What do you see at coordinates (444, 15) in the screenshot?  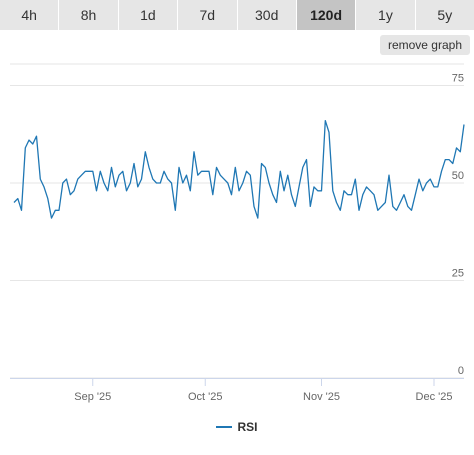 I see `tab-5y: 5y` at bounding box center [444, 15].